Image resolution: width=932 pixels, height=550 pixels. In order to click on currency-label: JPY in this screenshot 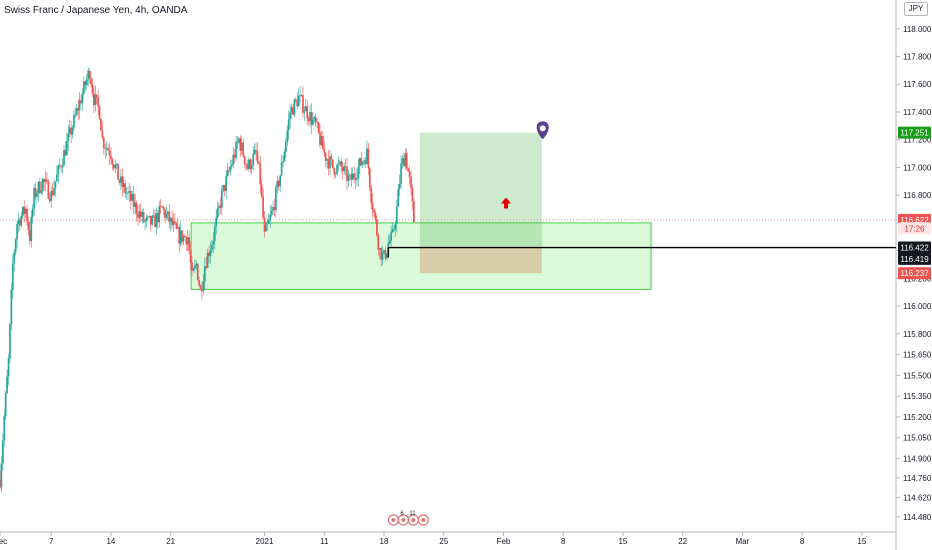, I will do `click(916, 9)`.